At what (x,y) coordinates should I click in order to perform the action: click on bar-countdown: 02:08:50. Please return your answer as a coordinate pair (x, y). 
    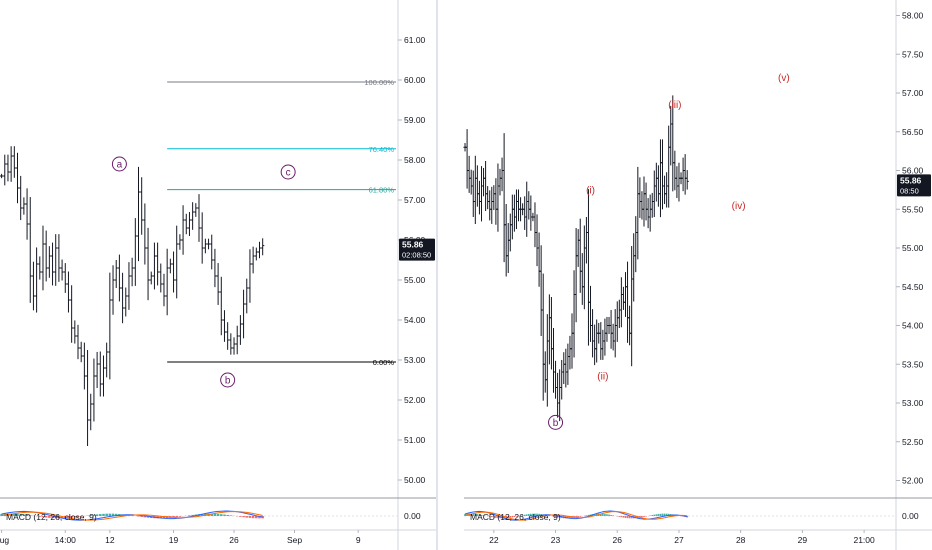
    Looking at the image, I should click on (416, 255).